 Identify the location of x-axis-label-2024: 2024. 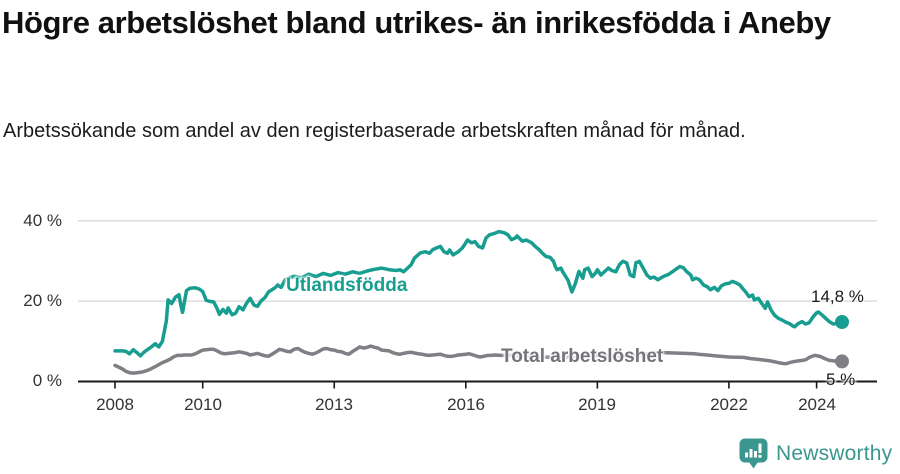
(817, 404).